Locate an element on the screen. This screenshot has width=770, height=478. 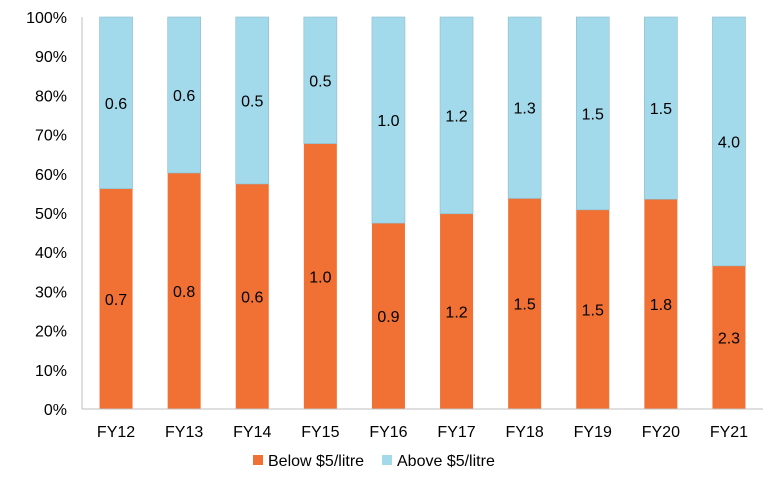
y-tick-label: 80% is located at coordinates (51, 96).